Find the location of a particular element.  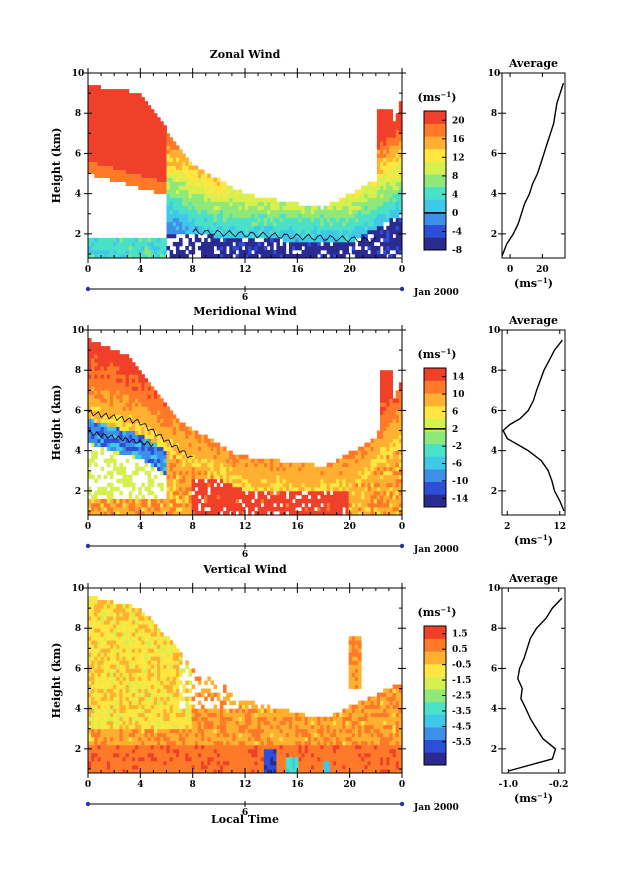

x-tick-label: 0 is located at coordinates (402, 270).